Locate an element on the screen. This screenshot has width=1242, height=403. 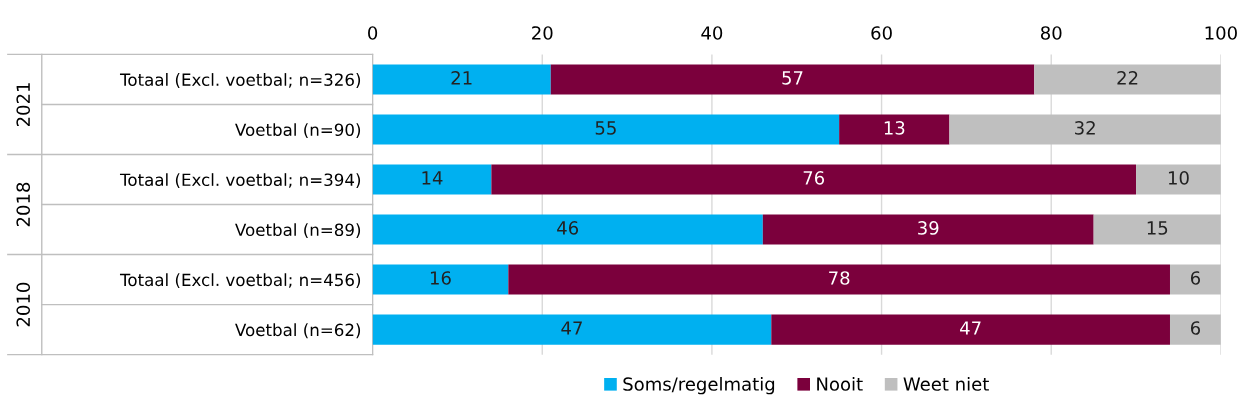
data-label: 39 is located at coordinates (928, 228).